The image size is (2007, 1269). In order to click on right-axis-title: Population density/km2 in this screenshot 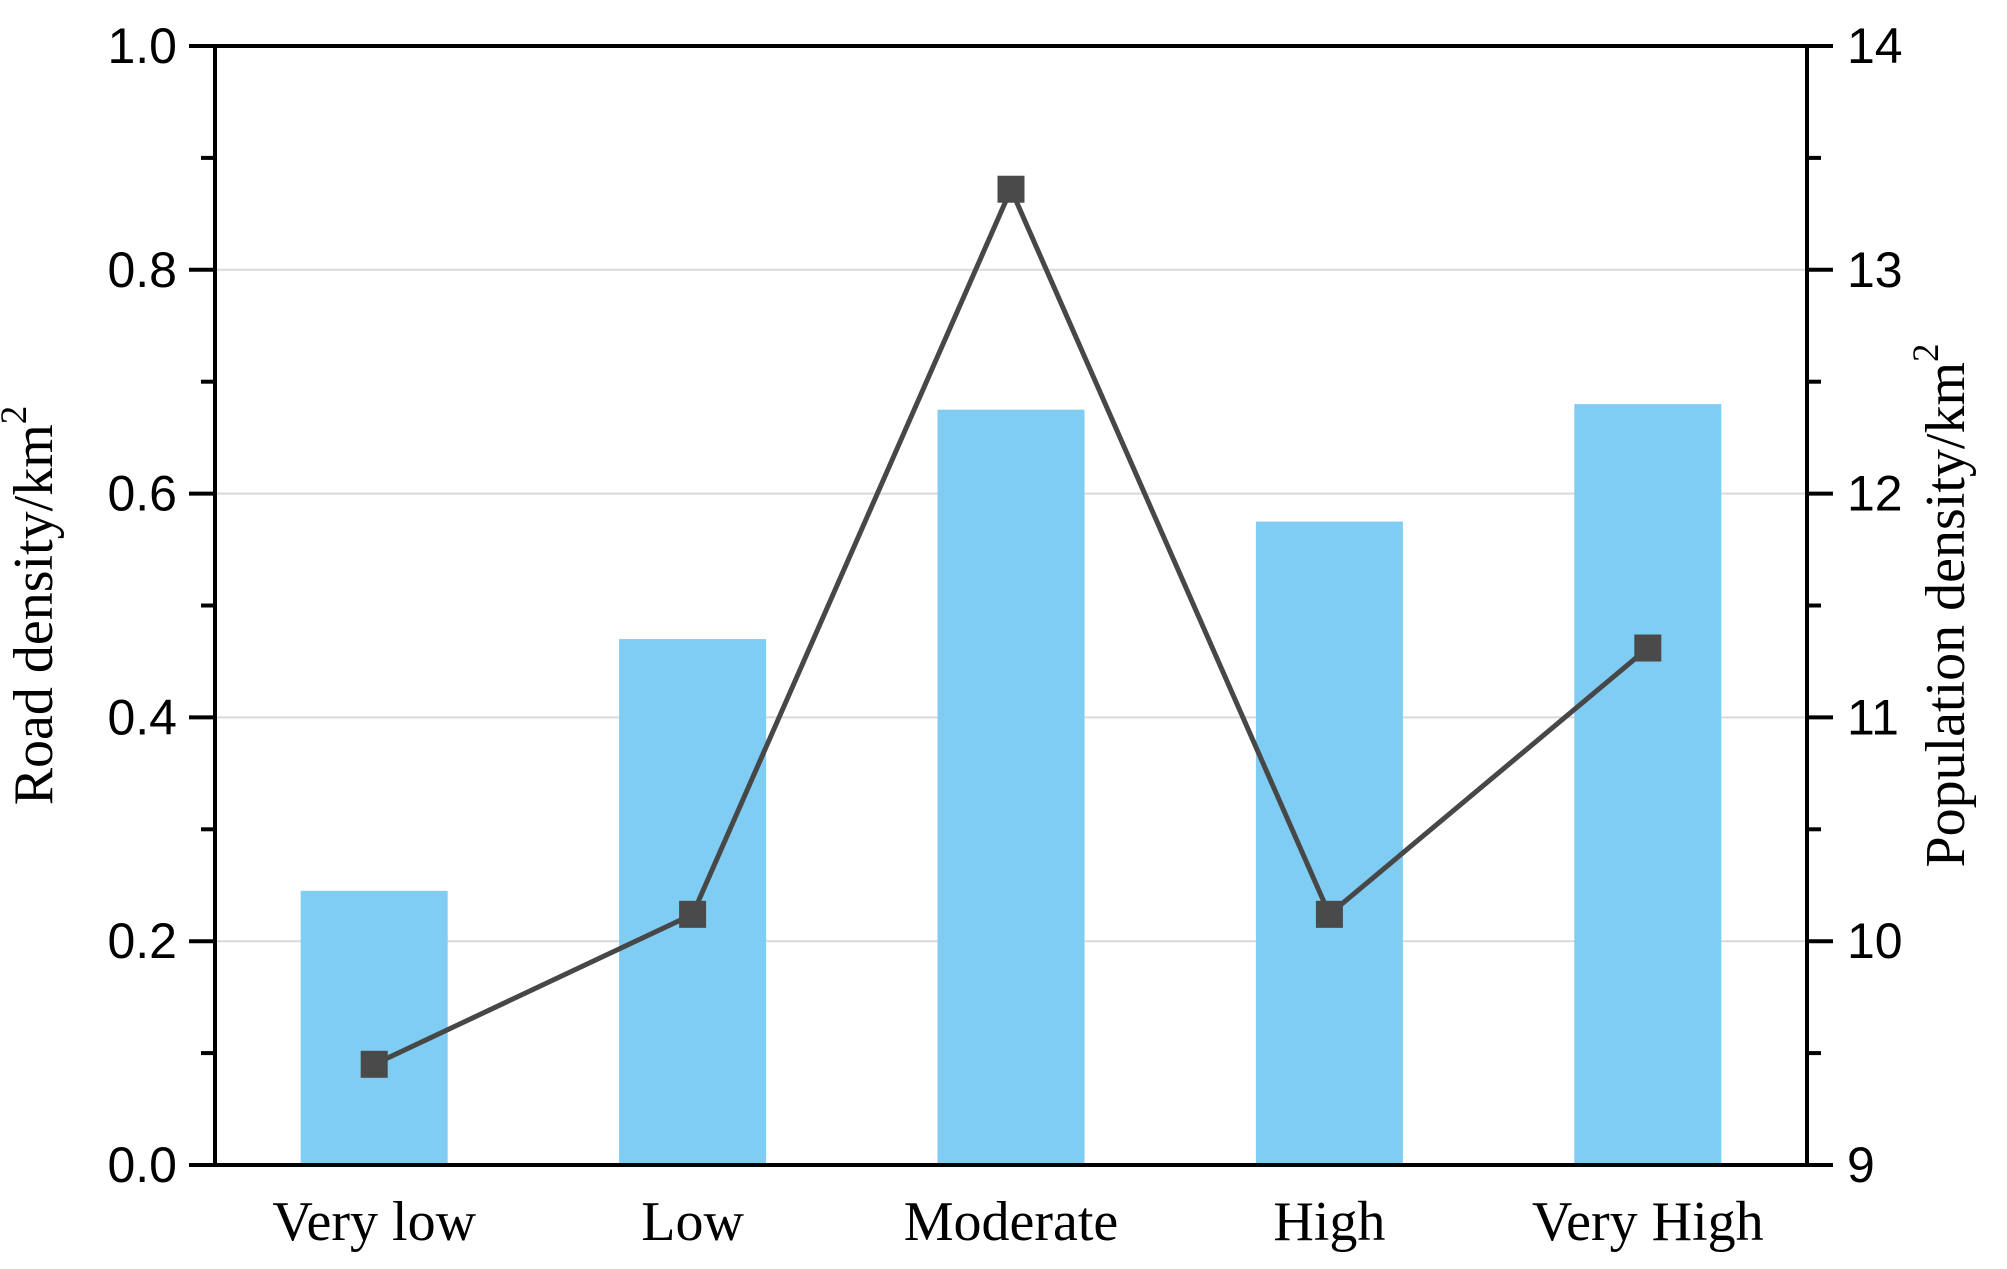, I will do `click(1941, 605)`.